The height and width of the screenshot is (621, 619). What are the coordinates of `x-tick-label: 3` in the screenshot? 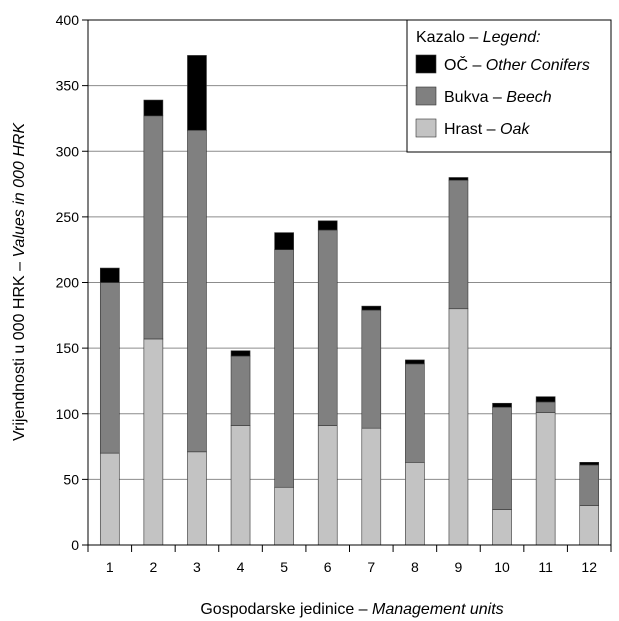 It's located at (197, 567).